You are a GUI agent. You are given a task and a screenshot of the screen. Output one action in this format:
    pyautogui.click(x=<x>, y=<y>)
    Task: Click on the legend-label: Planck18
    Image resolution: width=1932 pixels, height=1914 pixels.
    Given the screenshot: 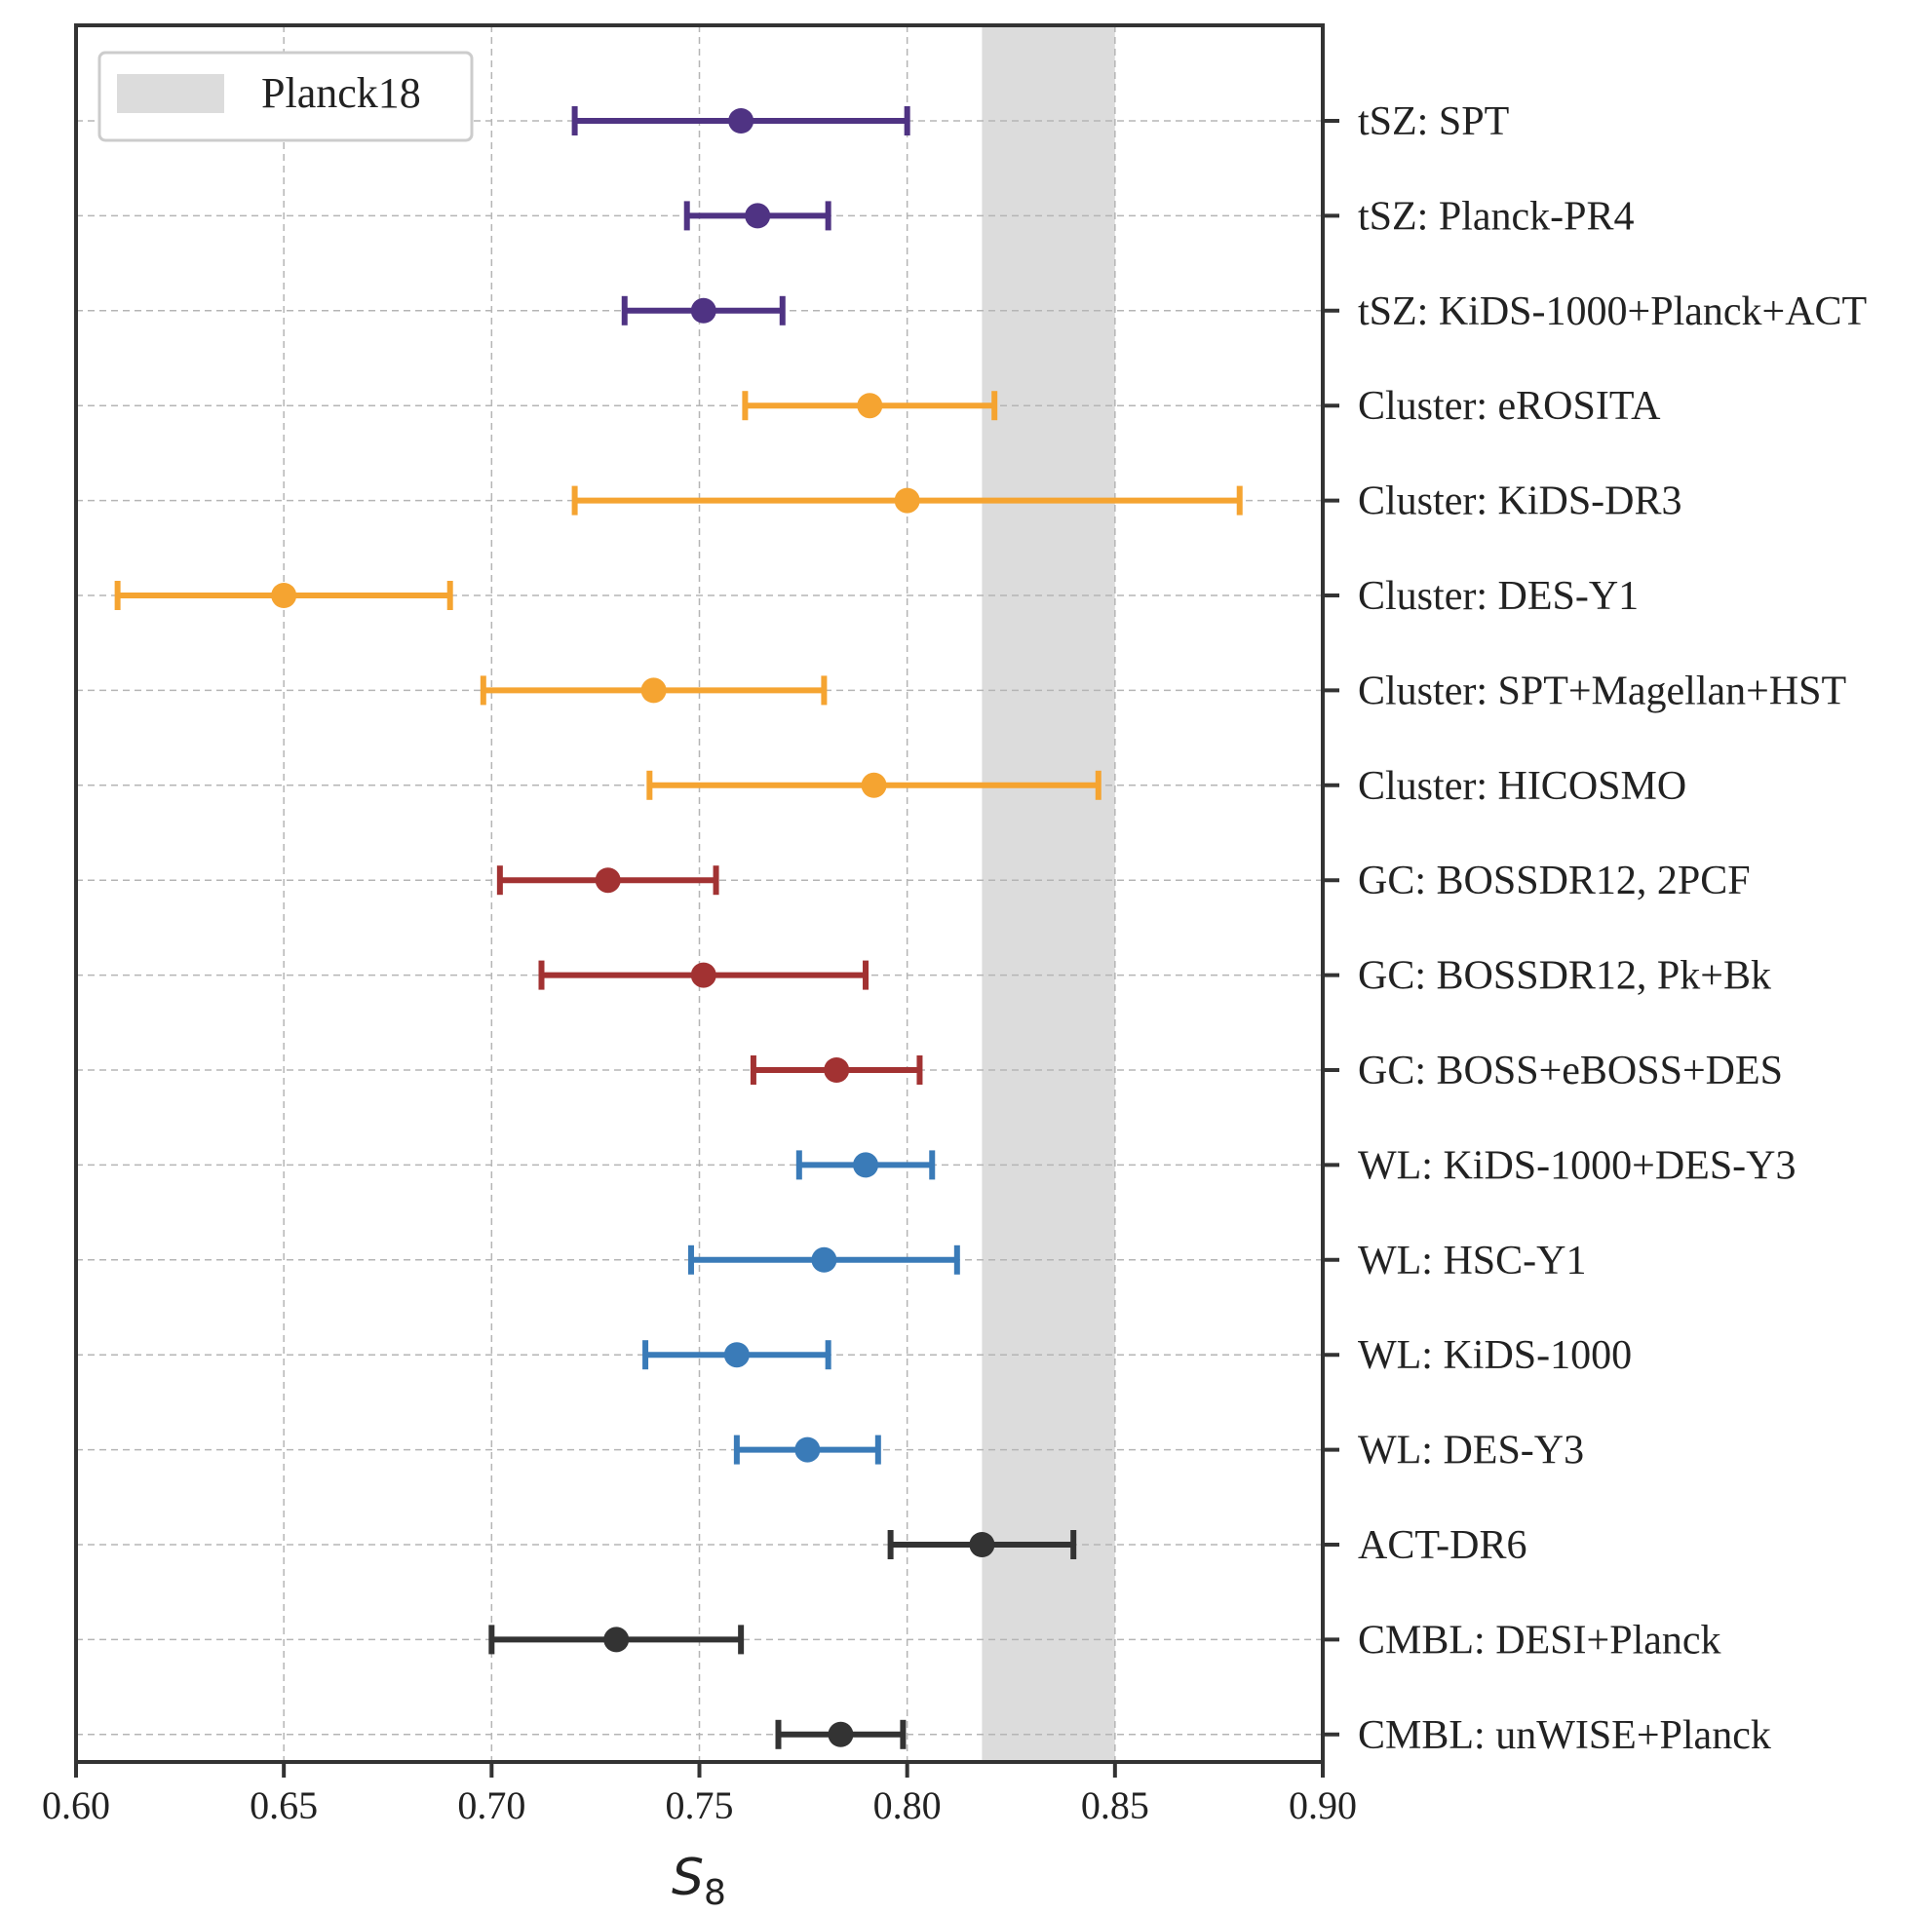 What is the action you would take?
    pyautogui.click(x=341, y=93)
    